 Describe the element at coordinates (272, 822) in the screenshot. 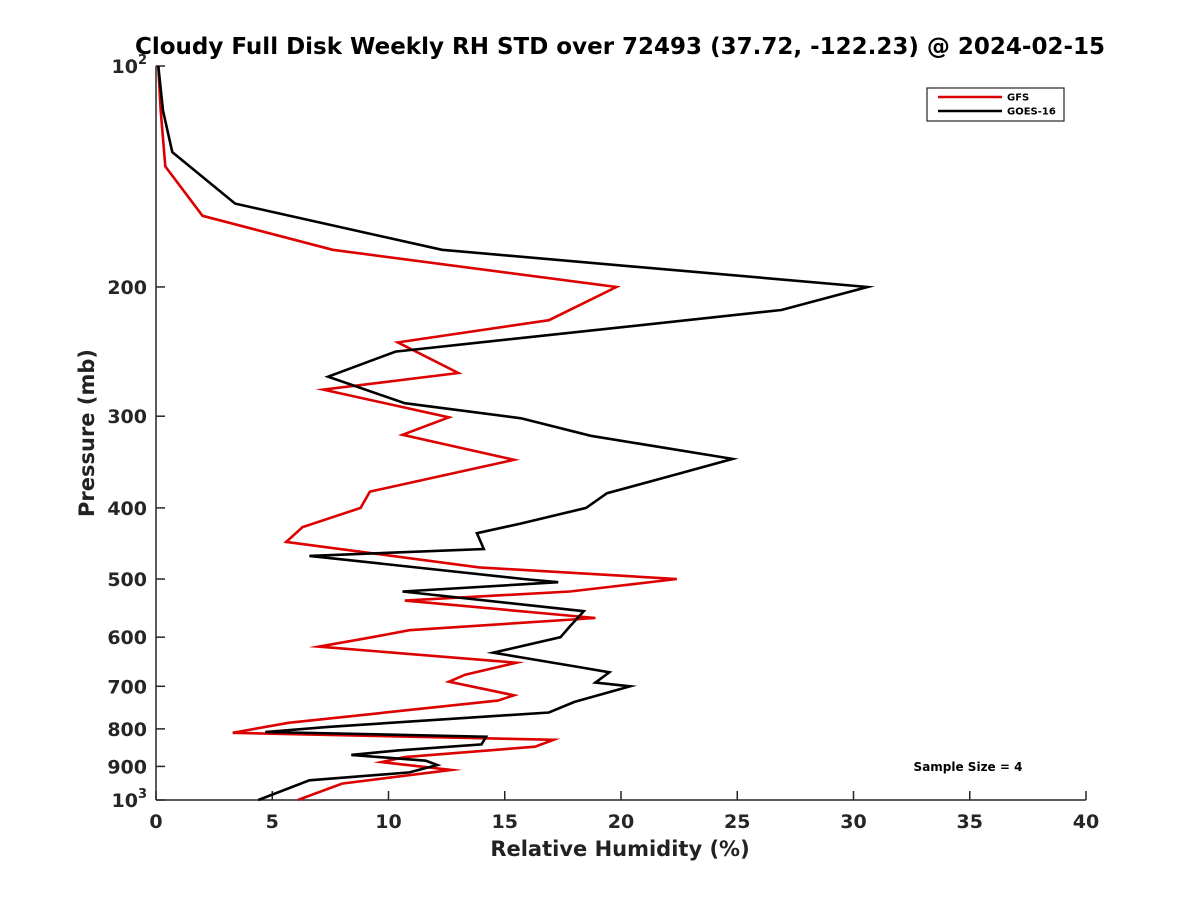

I see `x-tick-label: 5` at that location.